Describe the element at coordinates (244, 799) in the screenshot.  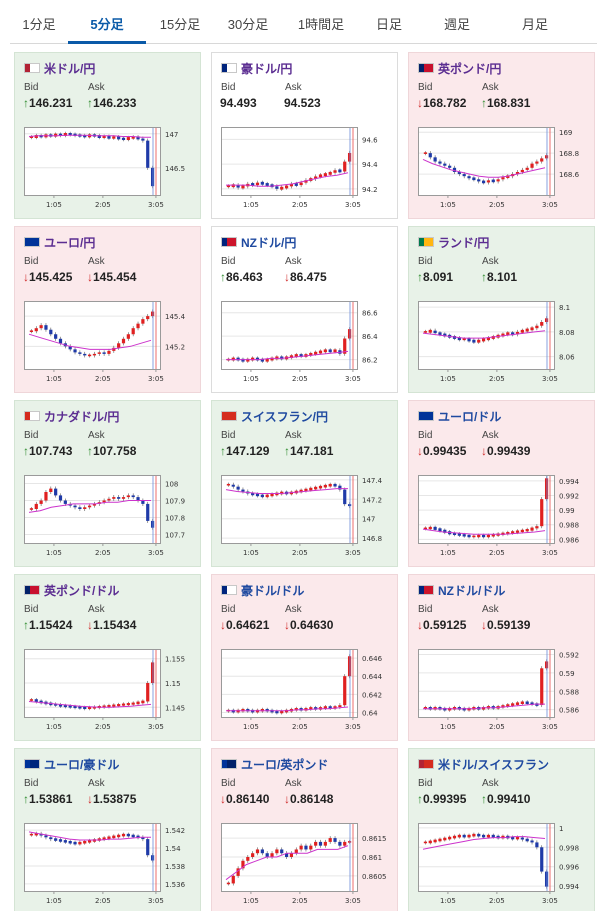
I see `bid-price: ↓0.86140` at that location.